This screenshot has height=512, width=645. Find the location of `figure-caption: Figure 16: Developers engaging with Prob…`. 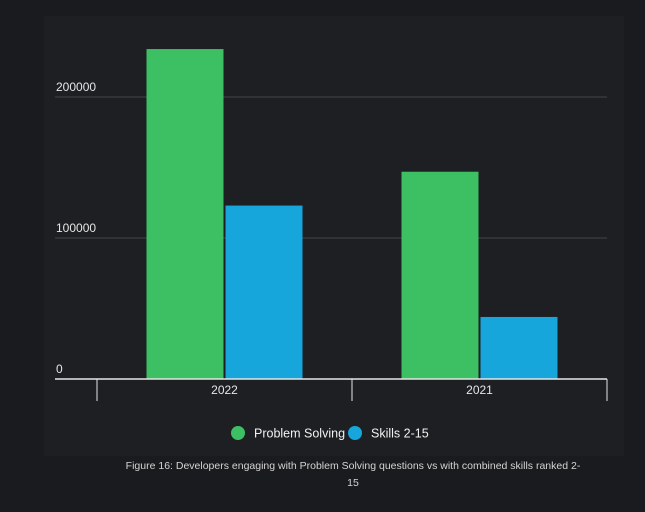

figure-caption: Figure 16: Developers engaging with Prob… is located at coordinates (353, 474).